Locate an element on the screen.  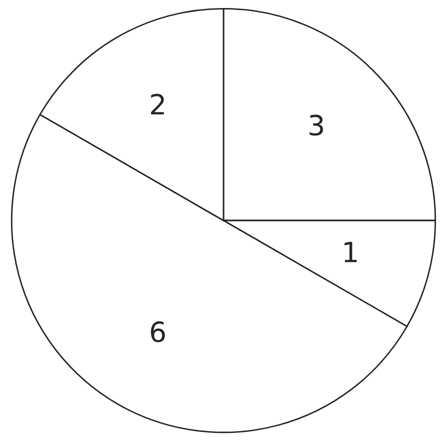
data-label: 2 is located at coordinates (157, 104).